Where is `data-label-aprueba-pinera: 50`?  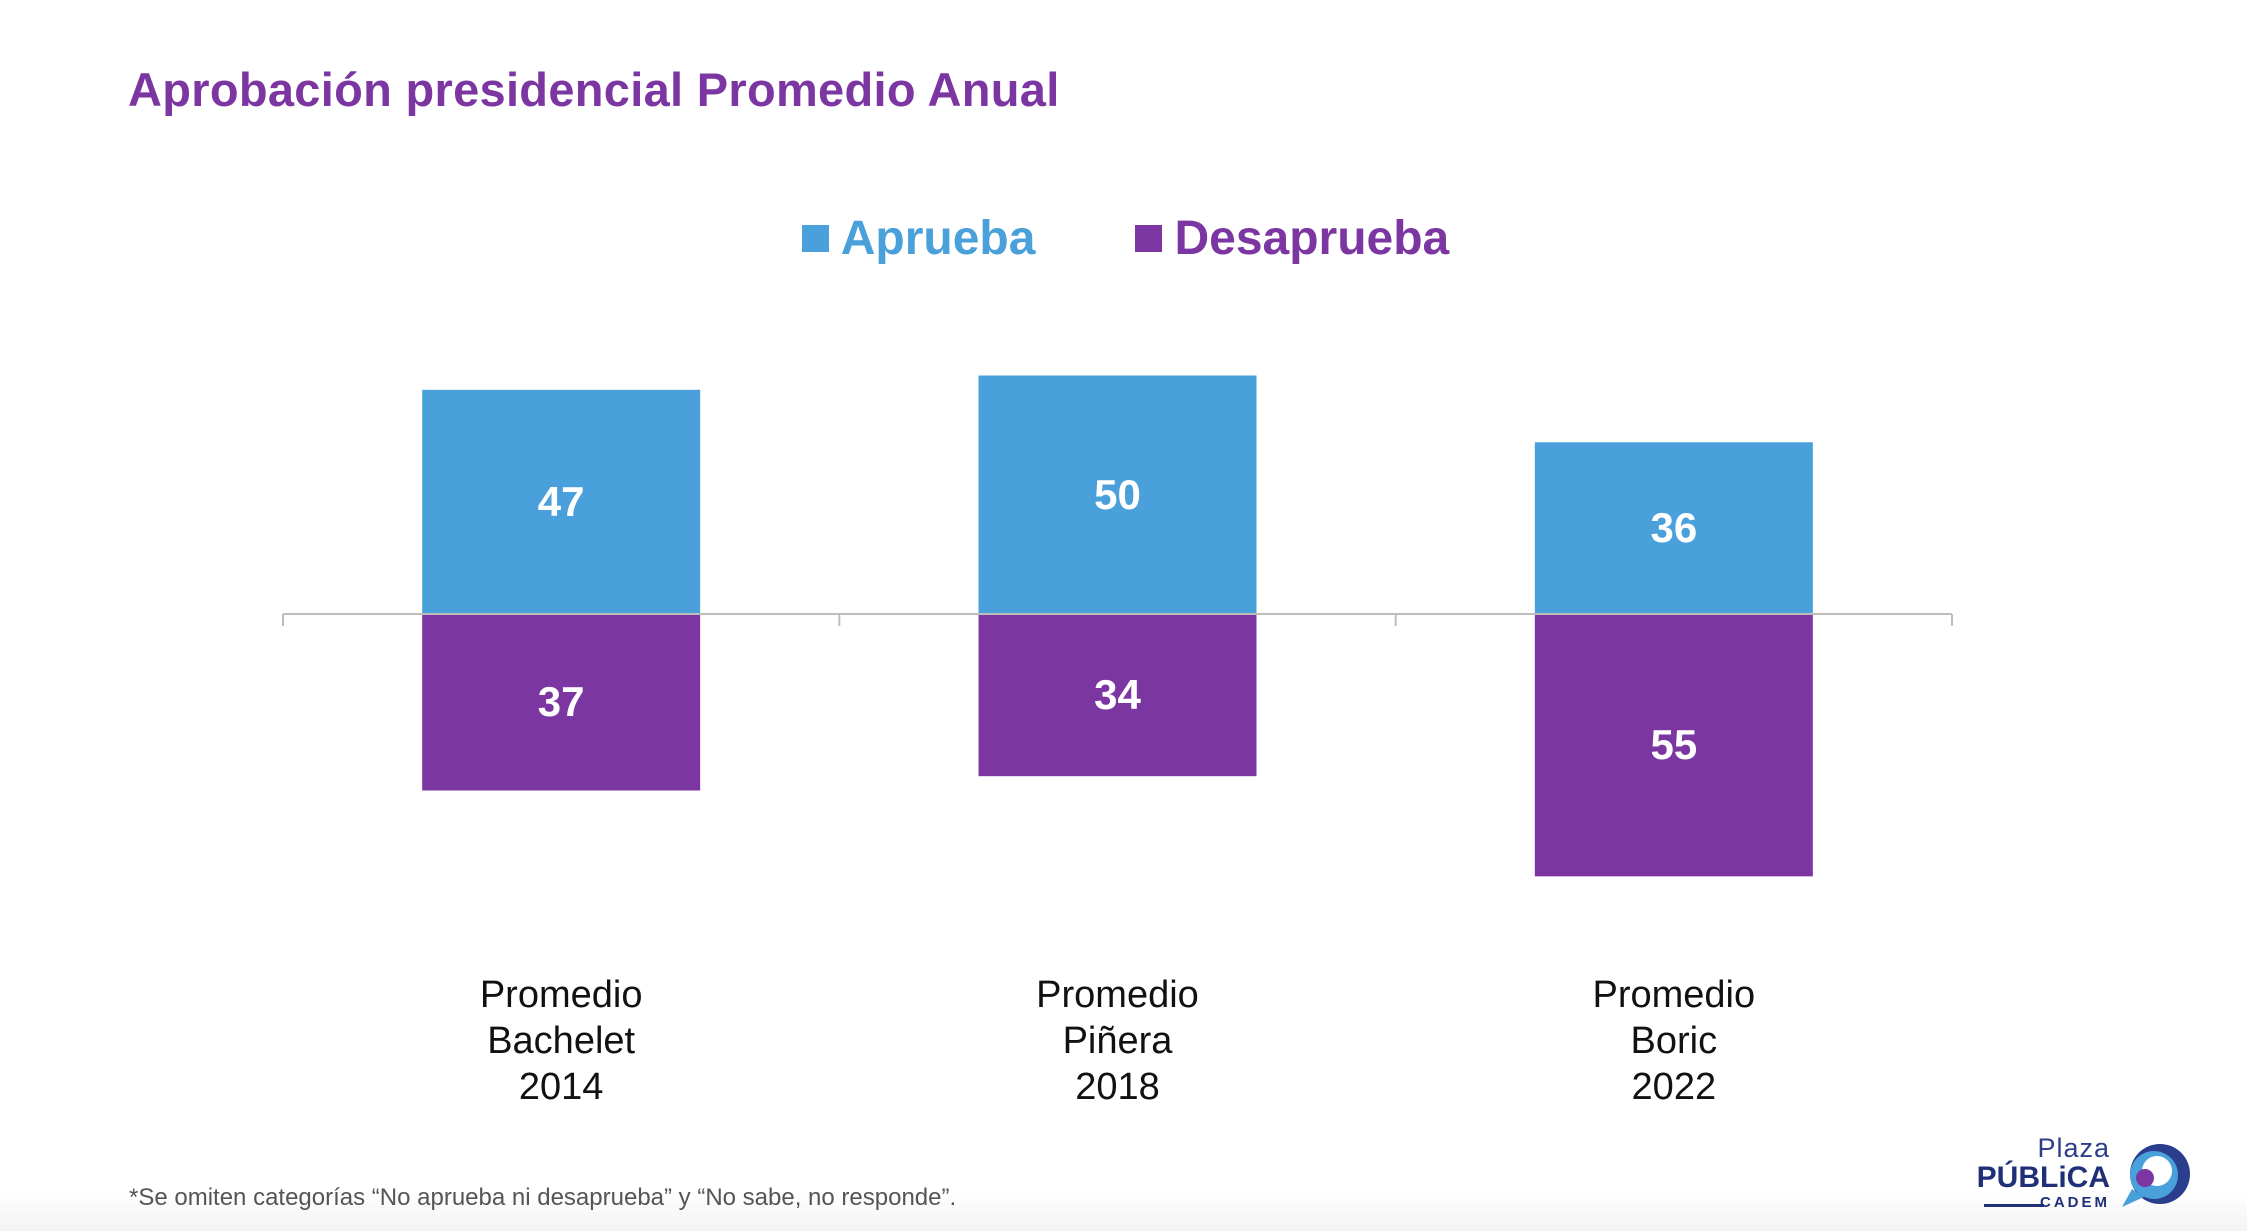
data-label-aprueba-pinera: 50 is located at coordinates (1117, 494).